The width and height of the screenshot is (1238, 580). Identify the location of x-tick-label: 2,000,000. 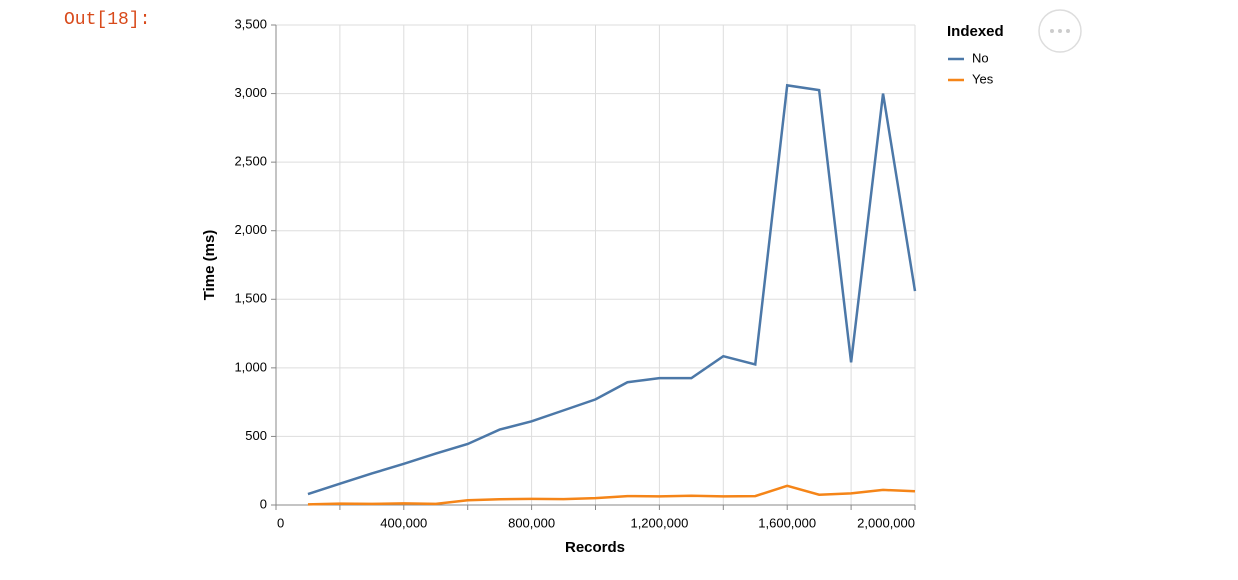
(886, 522).